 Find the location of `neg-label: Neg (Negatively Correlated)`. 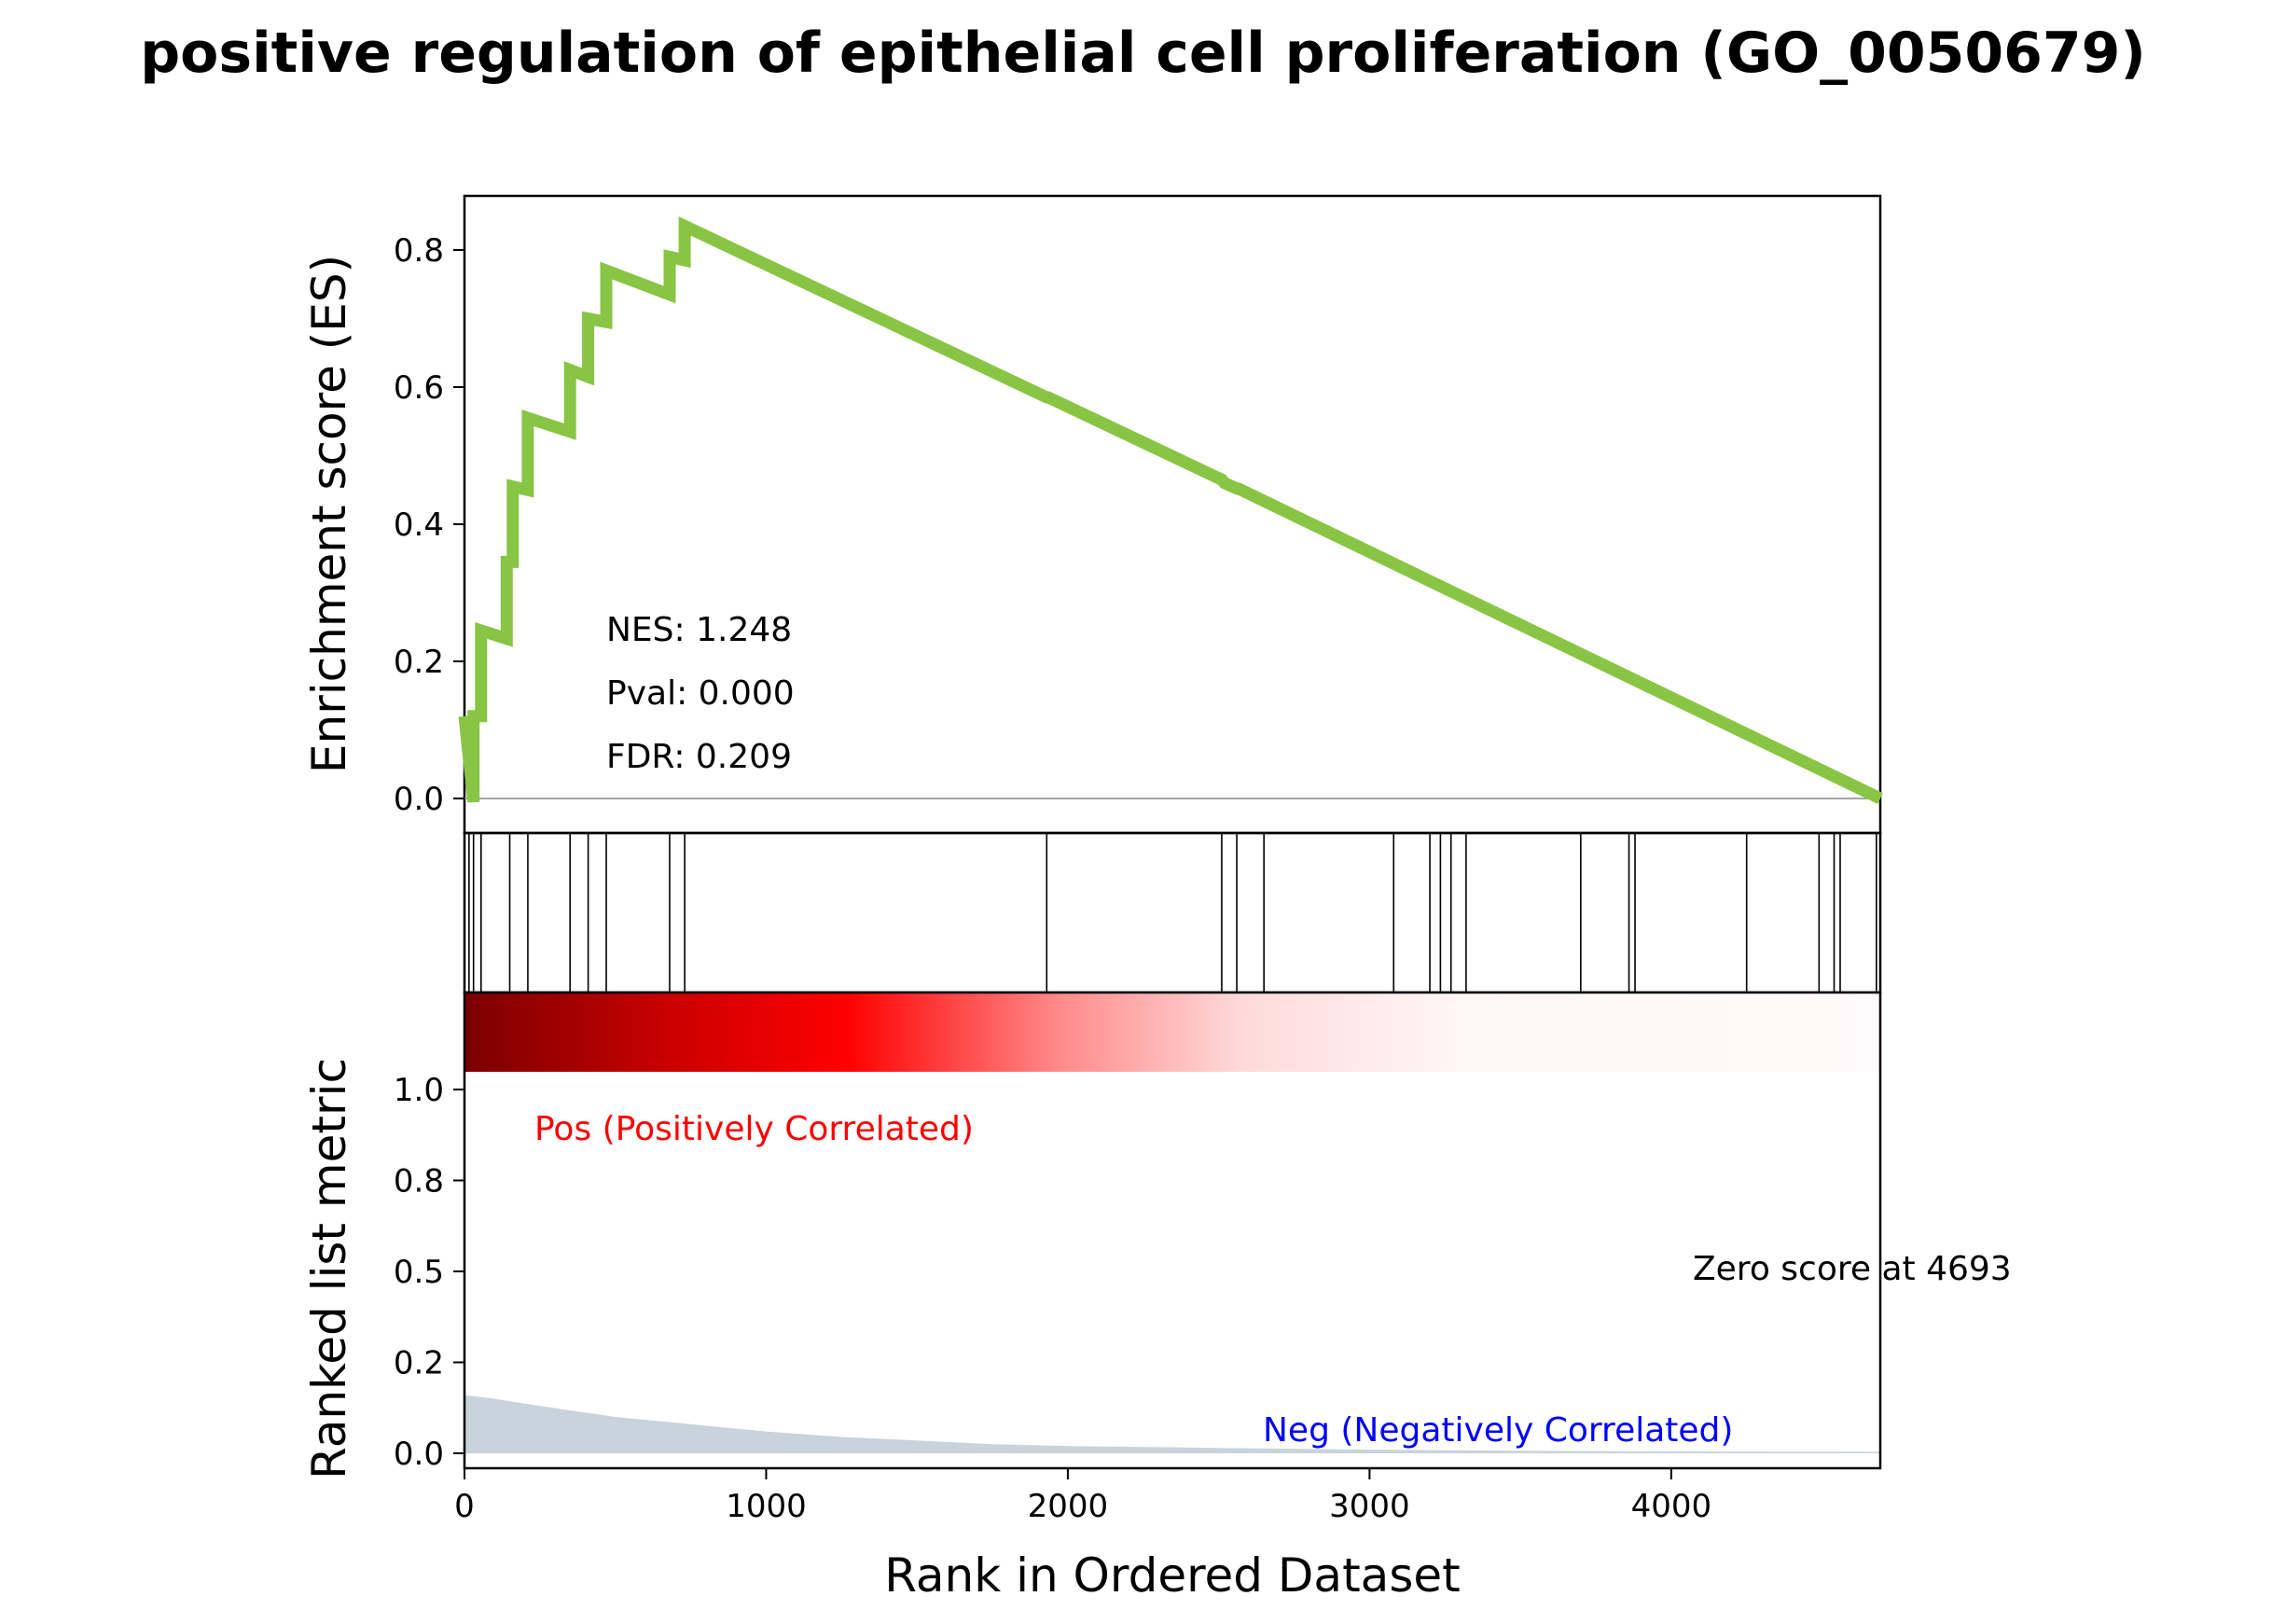

neg-label: Neg (Negatively Correlated) is located at coordinates (1498, 1431).